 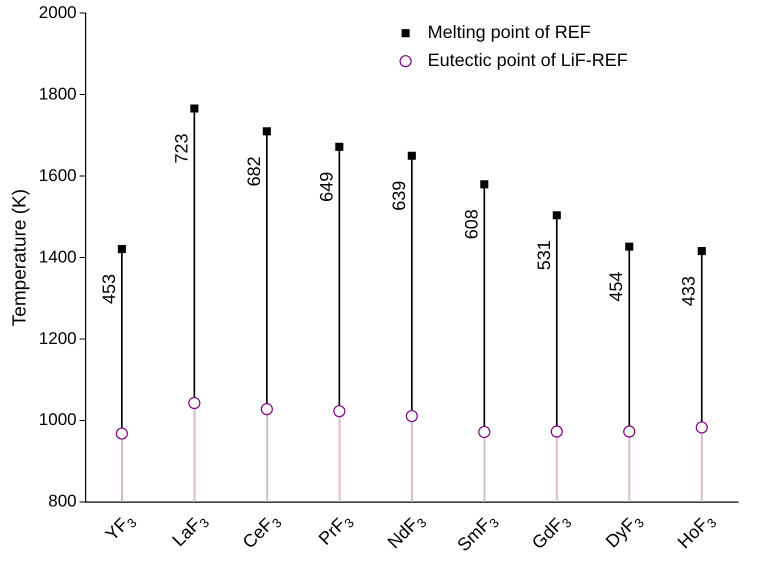 I want to click on x-tick-label: GdF3, so click(x=551, y=534).